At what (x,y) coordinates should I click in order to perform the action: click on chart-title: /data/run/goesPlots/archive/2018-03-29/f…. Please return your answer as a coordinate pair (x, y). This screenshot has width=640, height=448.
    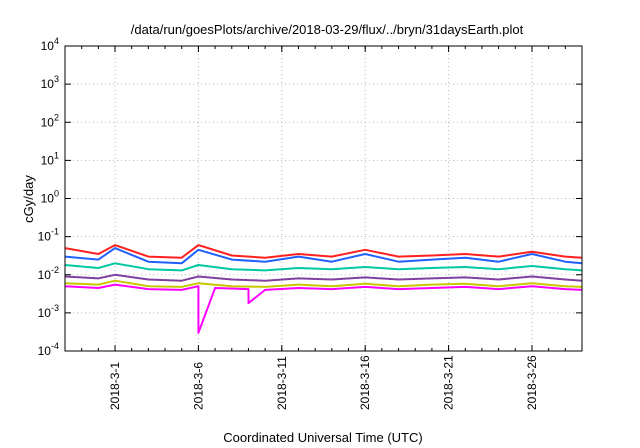
    Looking at the image, I should click on (327, 29).